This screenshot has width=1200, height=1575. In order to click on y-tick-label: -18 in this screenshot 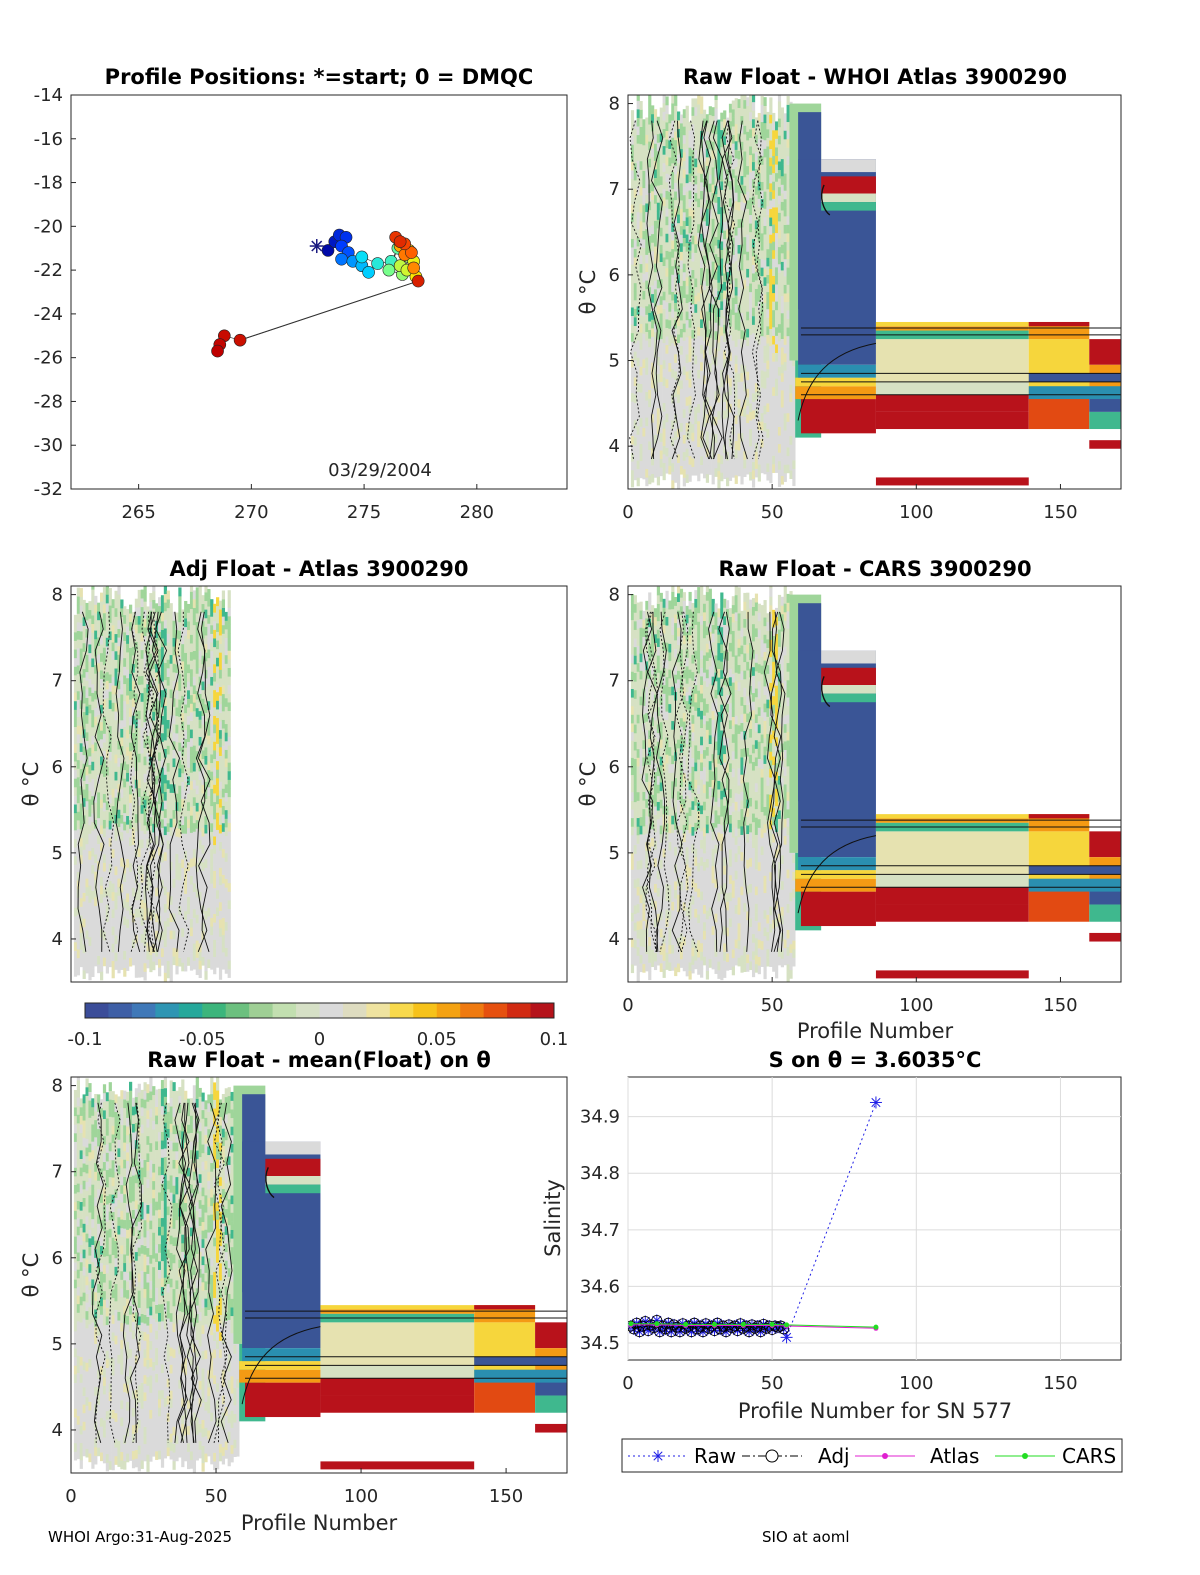, I will do `click(48, 183)`.